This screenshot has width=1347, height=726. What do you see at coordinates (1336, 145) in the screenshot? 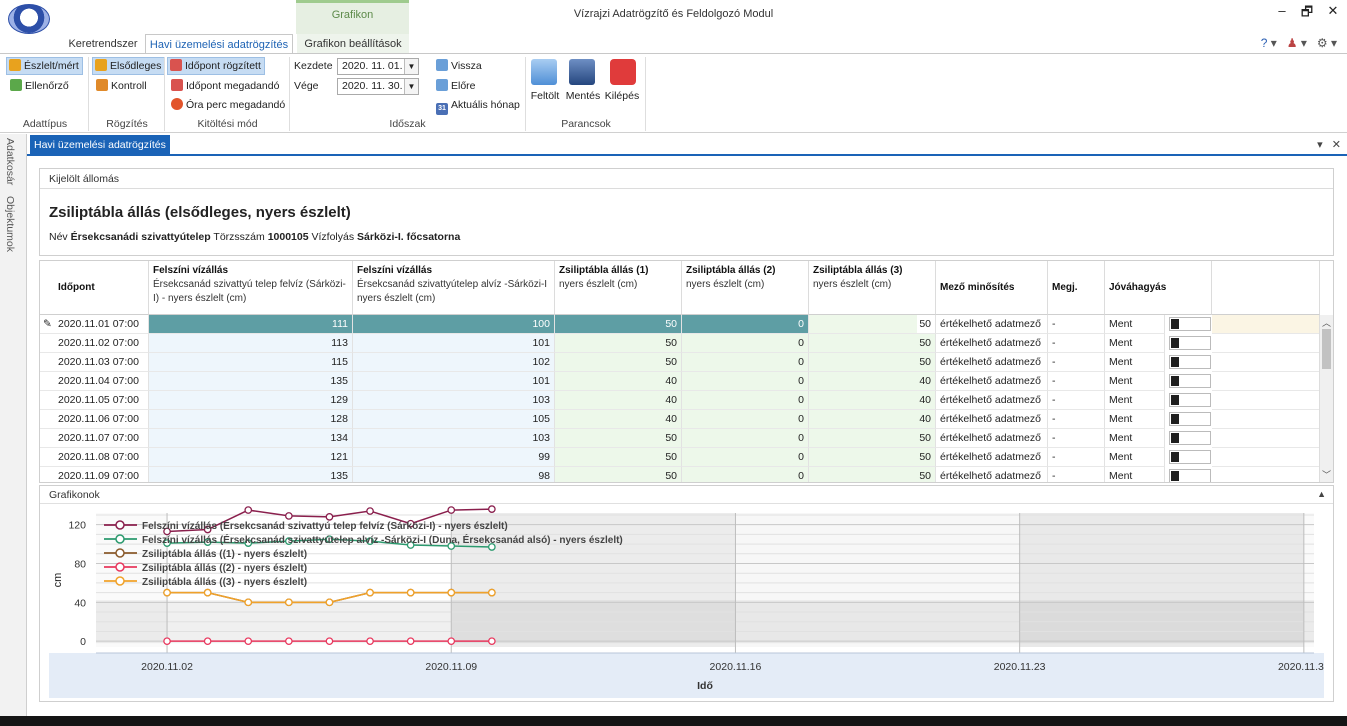
I see `tab-close-icon: ✕` at bounding box center [1336, 145].